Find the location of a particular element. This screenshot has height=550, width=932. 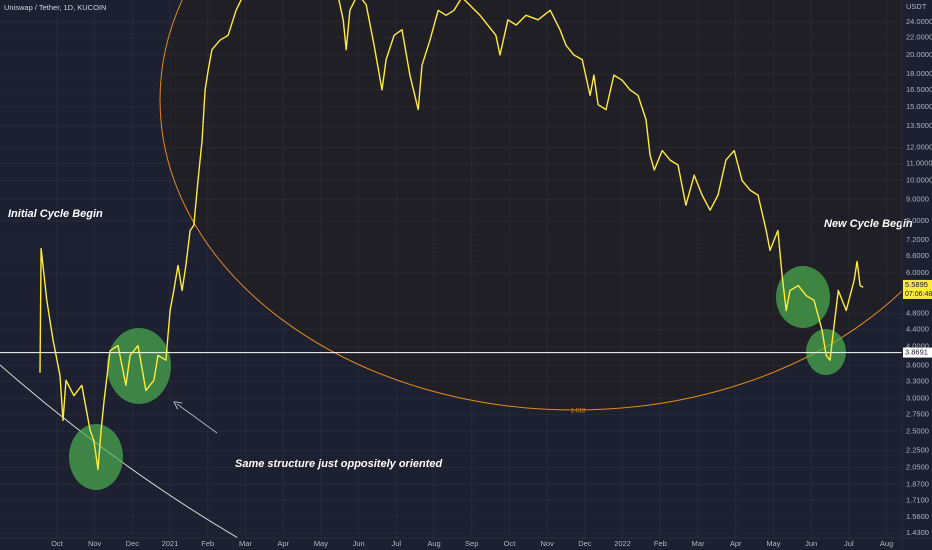

annotation: Same structure just oppositely oriented is located at coordinates (338, 464).